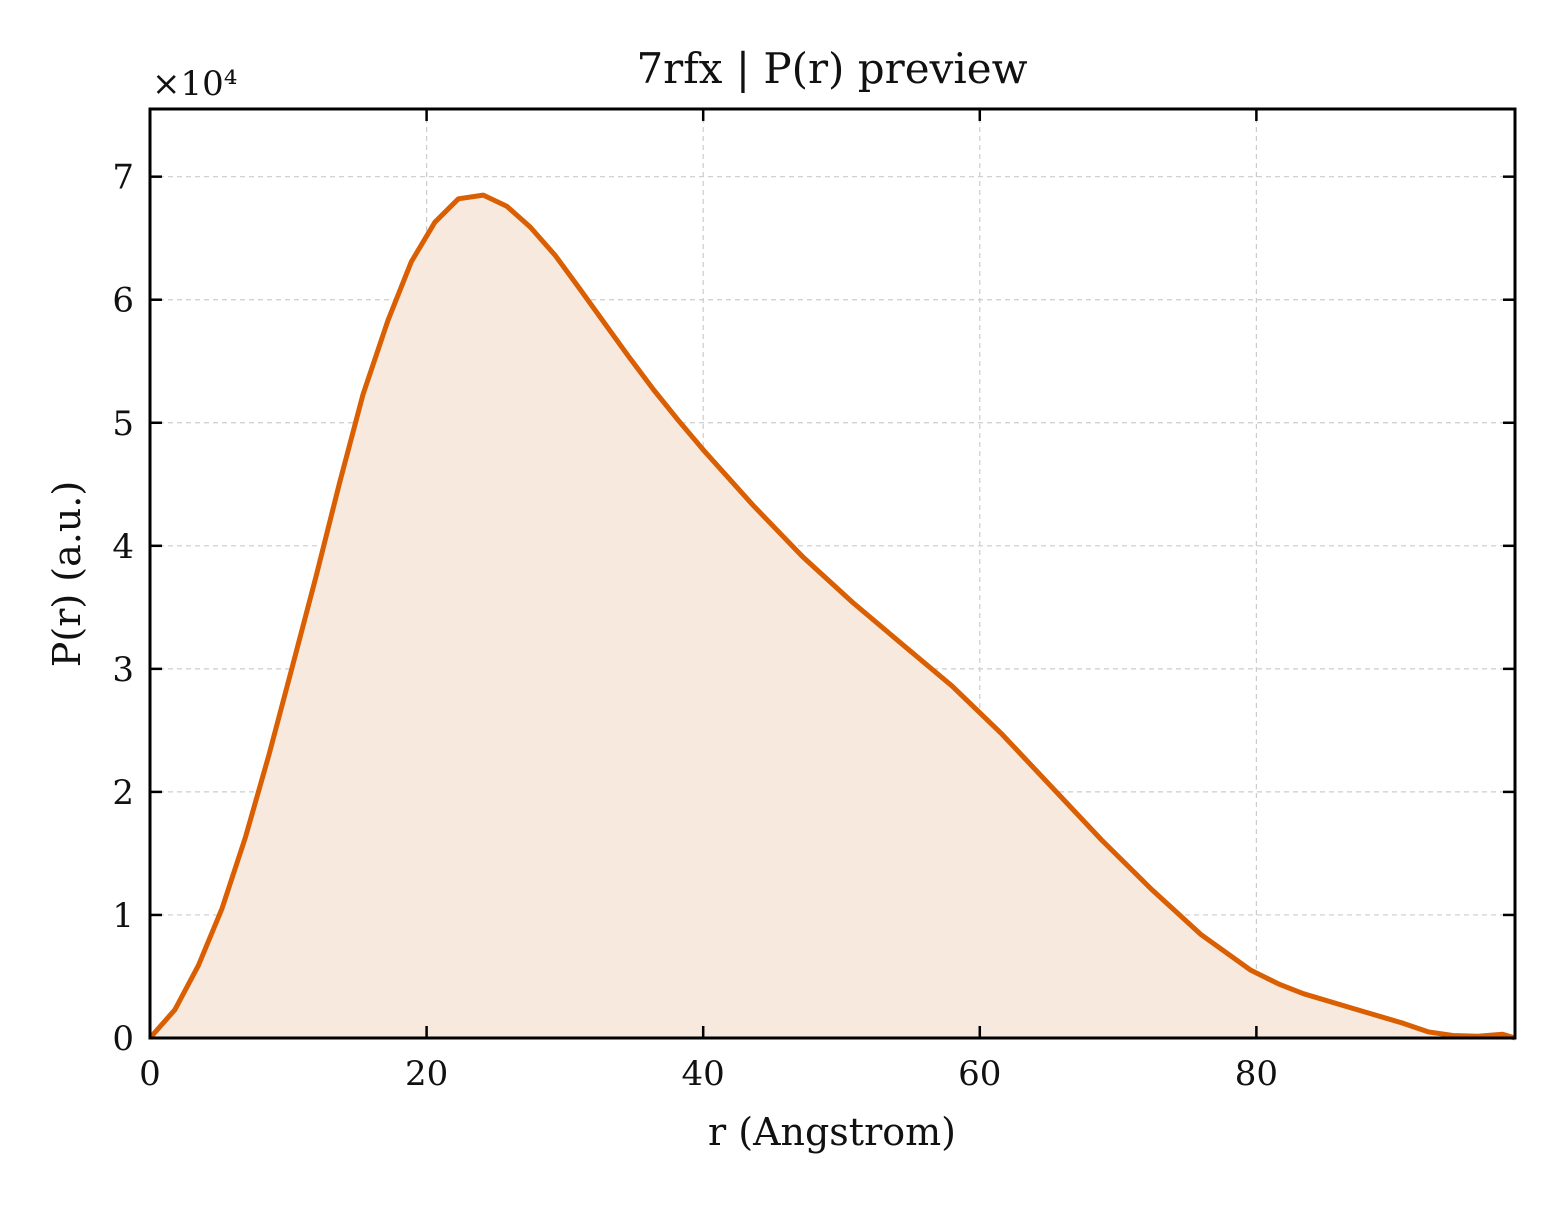 The image size is (1560, 1205). What do you see at coordinates (67, 574) in the screenshot?
I see `y-axis-label: P(r) (a.u.)` at bounding box center [67, 574].